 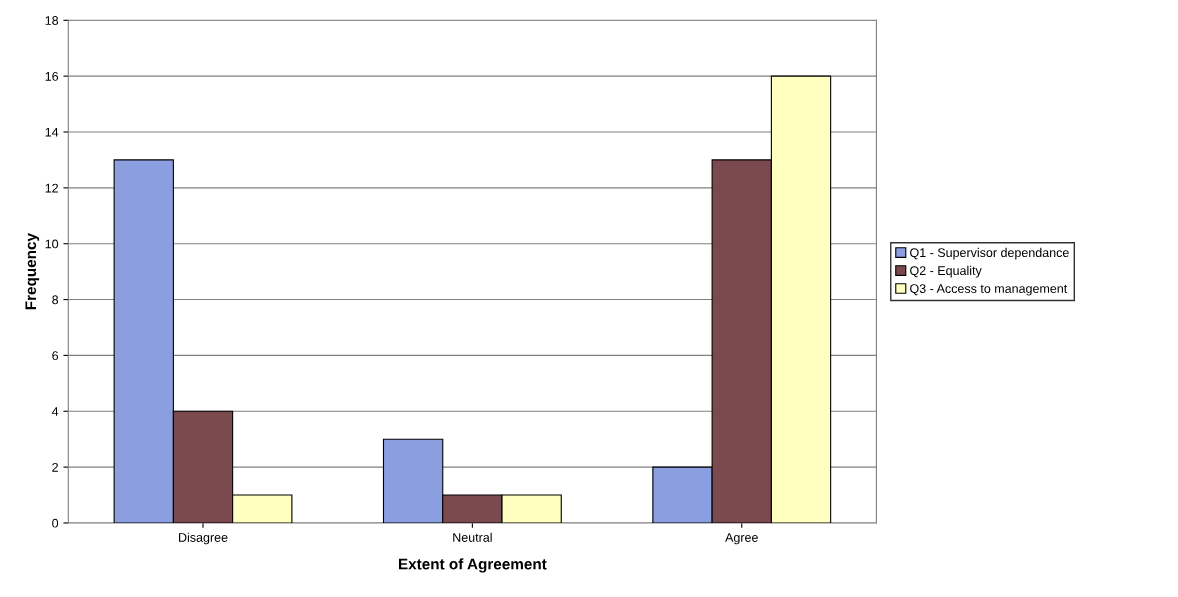 What do you see at coordinates (32, 271) in the screenshot?
I see `y-axis-title: Frequency` at bounding box center [32, 271].